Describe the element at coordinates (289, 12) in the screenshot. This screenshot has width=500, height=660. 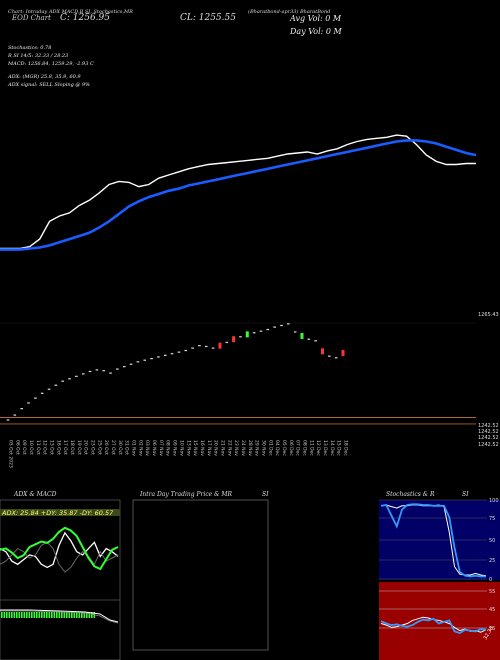
I see `symbol-label: (Bharatbond-apr33) BharatBond` at that location.